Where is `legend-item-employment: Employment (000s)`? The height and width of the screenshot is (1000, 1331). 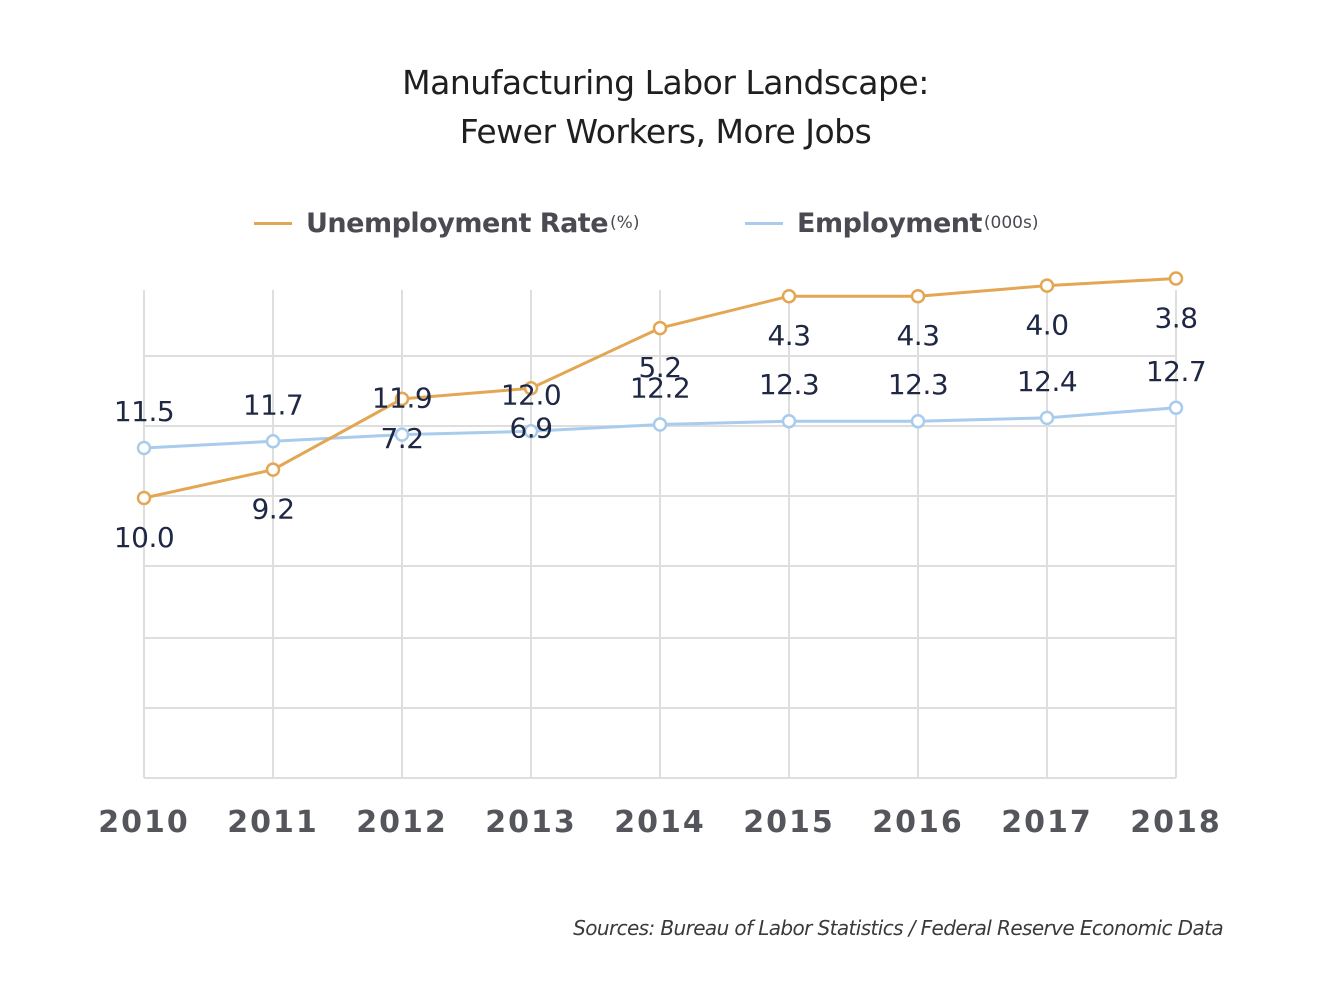 legend-item-employment: Employment (000s) is located at coordinates (891, 223).